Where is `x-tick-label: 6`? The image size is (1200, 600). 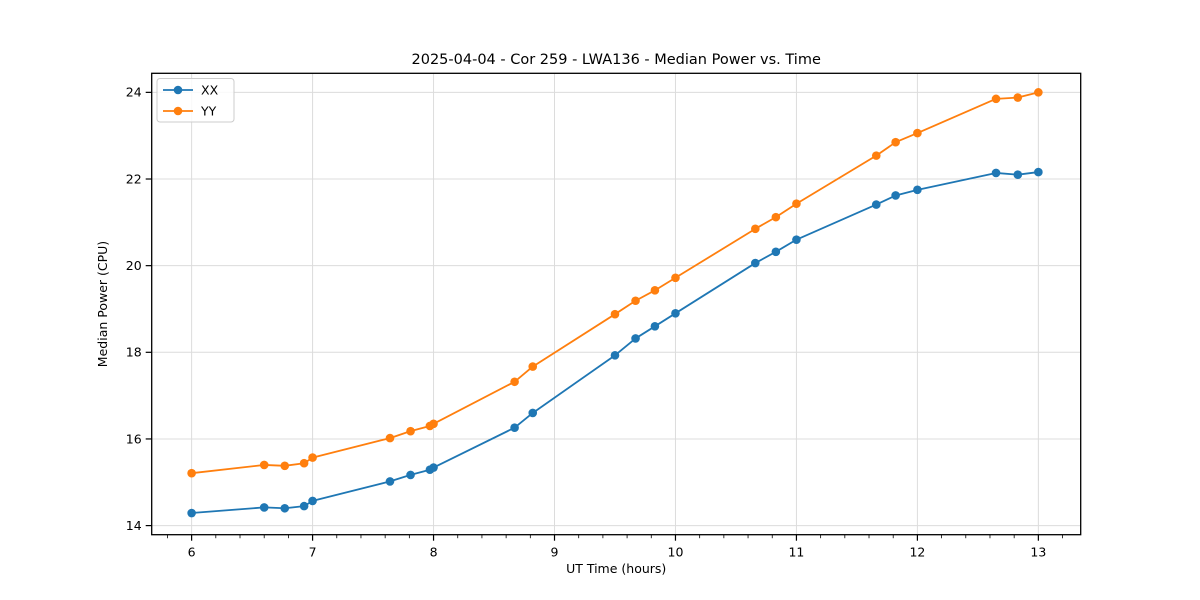
x-tick-label: 6 is located at coordinates (192, 552).